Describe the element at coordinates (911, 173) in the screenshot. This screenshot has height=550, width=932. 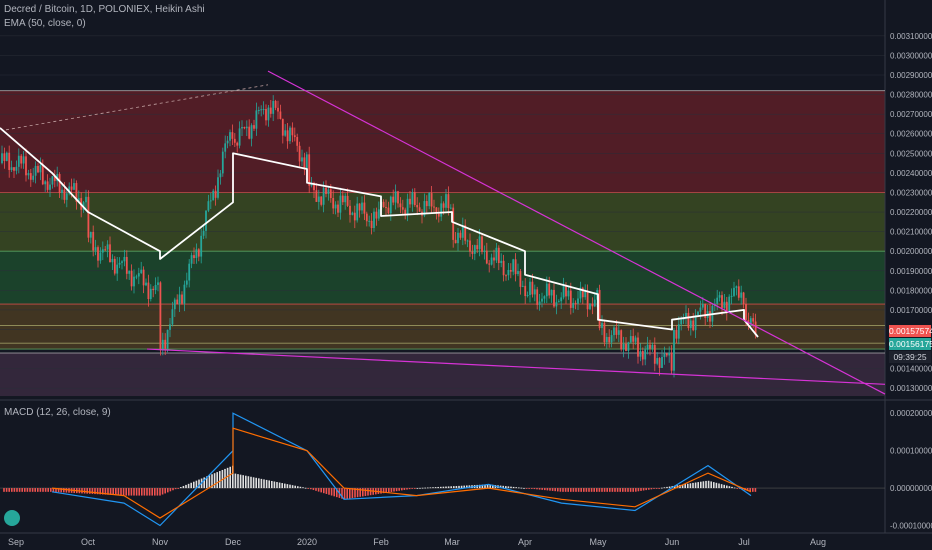
I see `price-axis-label: 0.00240000` at that location.